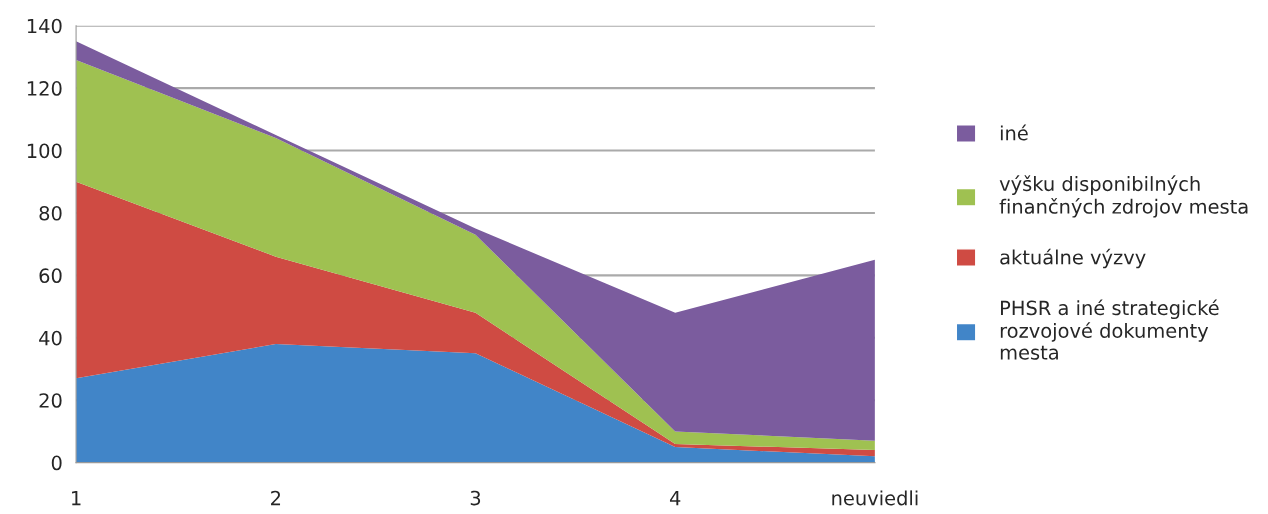 The height and width of the screenshot is (514, 1268). What do you see at coordinates (1014, 132) in the screenshot?
I see `legend-label: iné` at bounding box center [1014, 132].